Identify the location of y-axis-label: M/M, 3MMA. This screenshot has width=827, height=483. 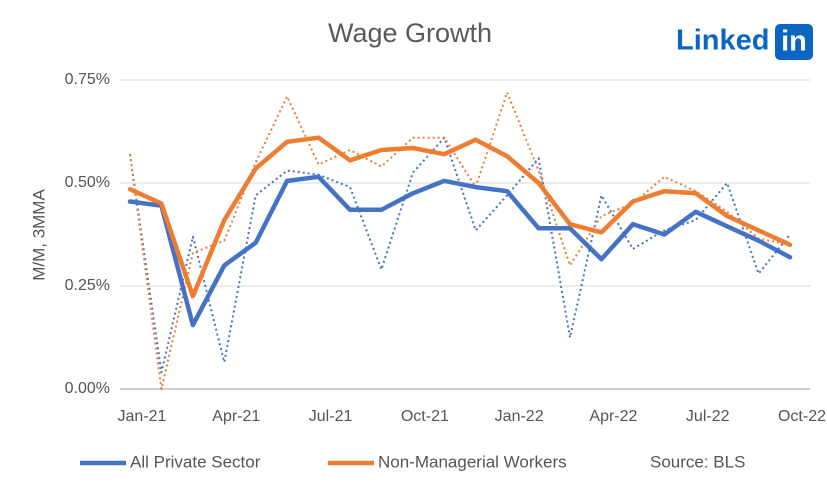
(38, 235).